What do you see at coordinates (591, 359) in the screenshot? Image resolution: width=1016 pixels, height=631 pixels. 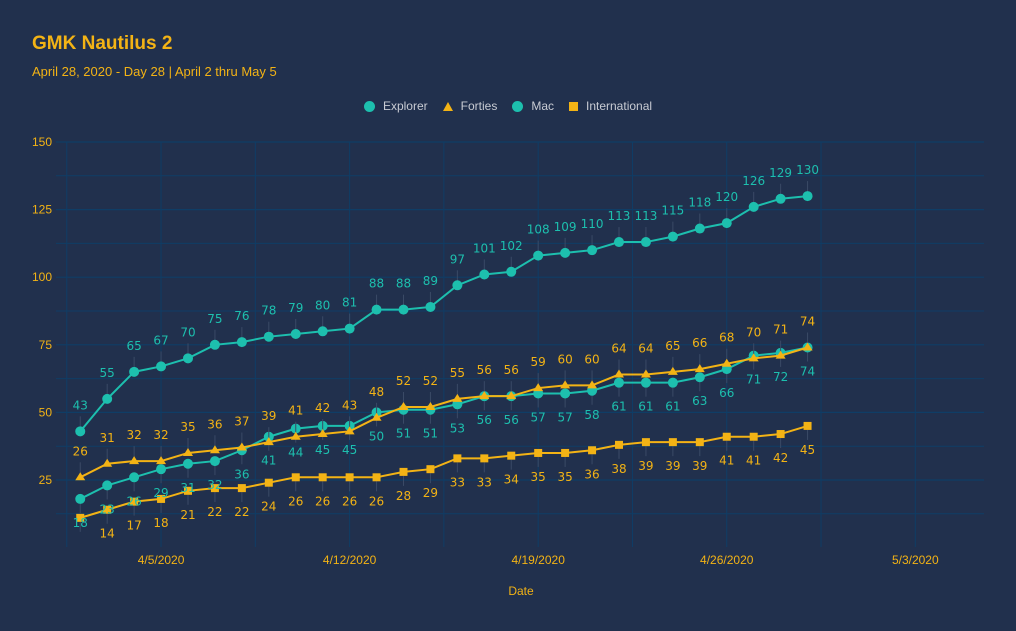 I see `data-label: 60` at bounding box center [591, 359].